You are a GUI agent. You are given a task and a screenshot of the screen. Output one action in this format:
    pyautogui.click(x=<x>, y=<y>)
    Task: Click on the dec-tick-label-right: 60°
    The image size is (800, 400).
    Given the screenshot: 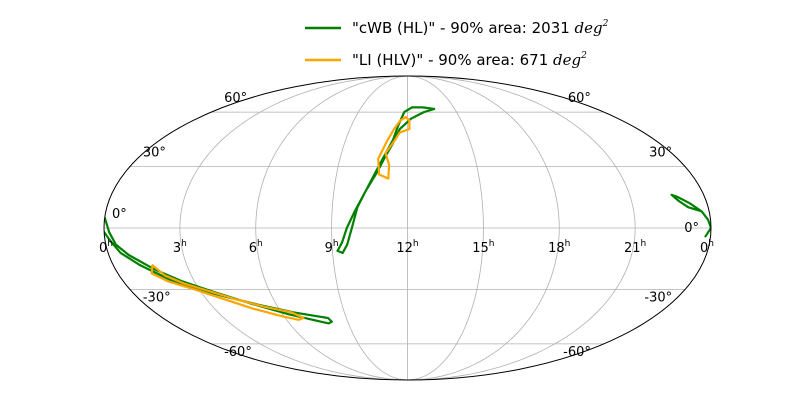 What is the action you would take?
    pyautogui.click(x=235, y=98)
    